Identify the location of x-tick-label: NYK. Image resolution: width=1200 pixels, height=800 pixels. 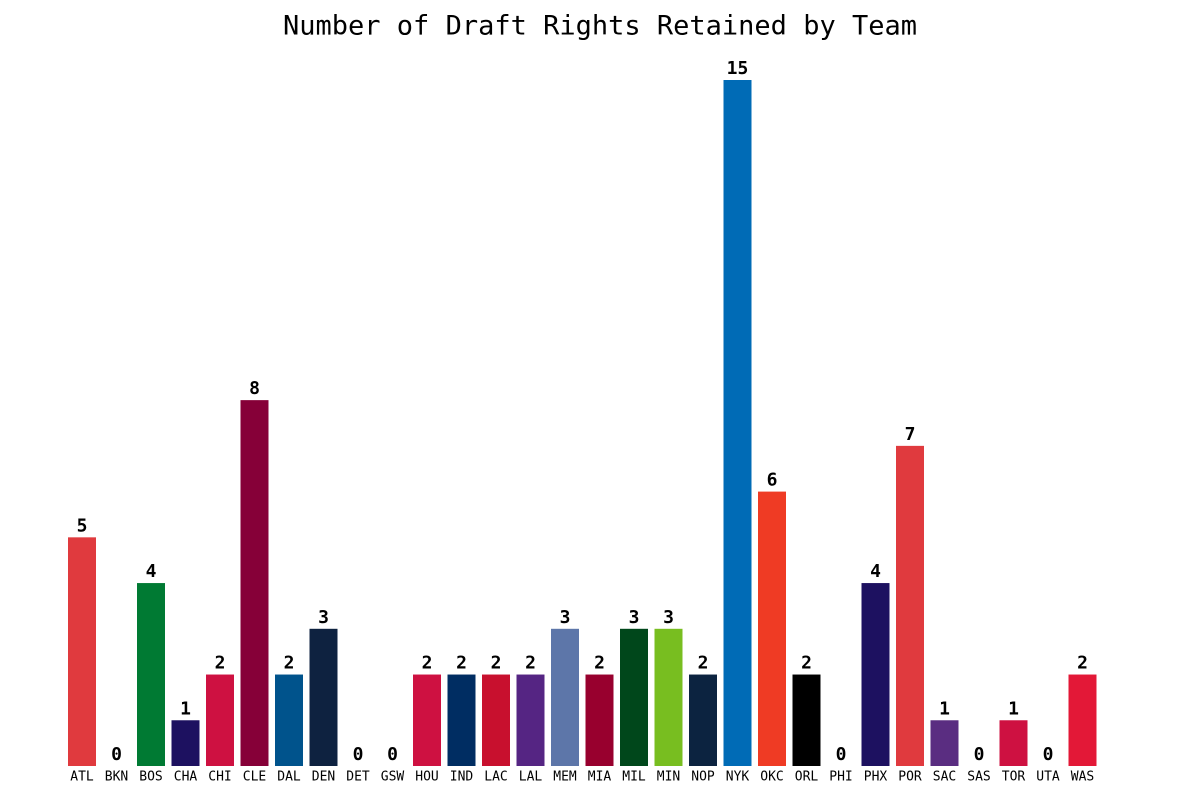
(738, 777).